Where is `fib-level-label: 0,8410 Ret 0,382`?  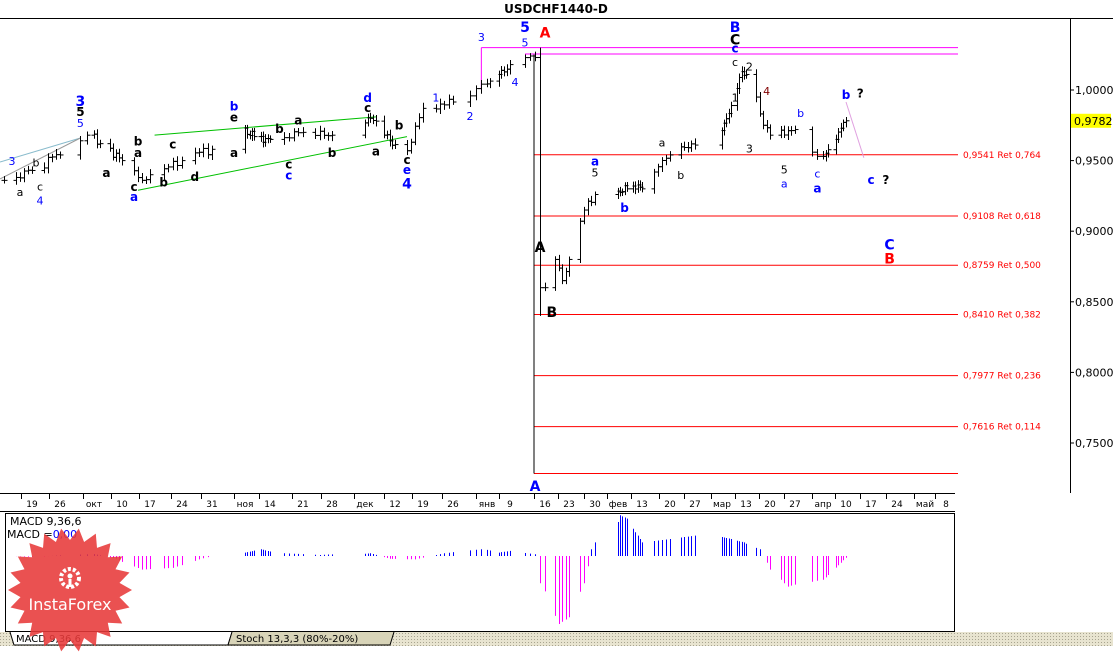 fib-level-label: 0,8410 Ret 0,382 is located at coordinates (1002, 316).